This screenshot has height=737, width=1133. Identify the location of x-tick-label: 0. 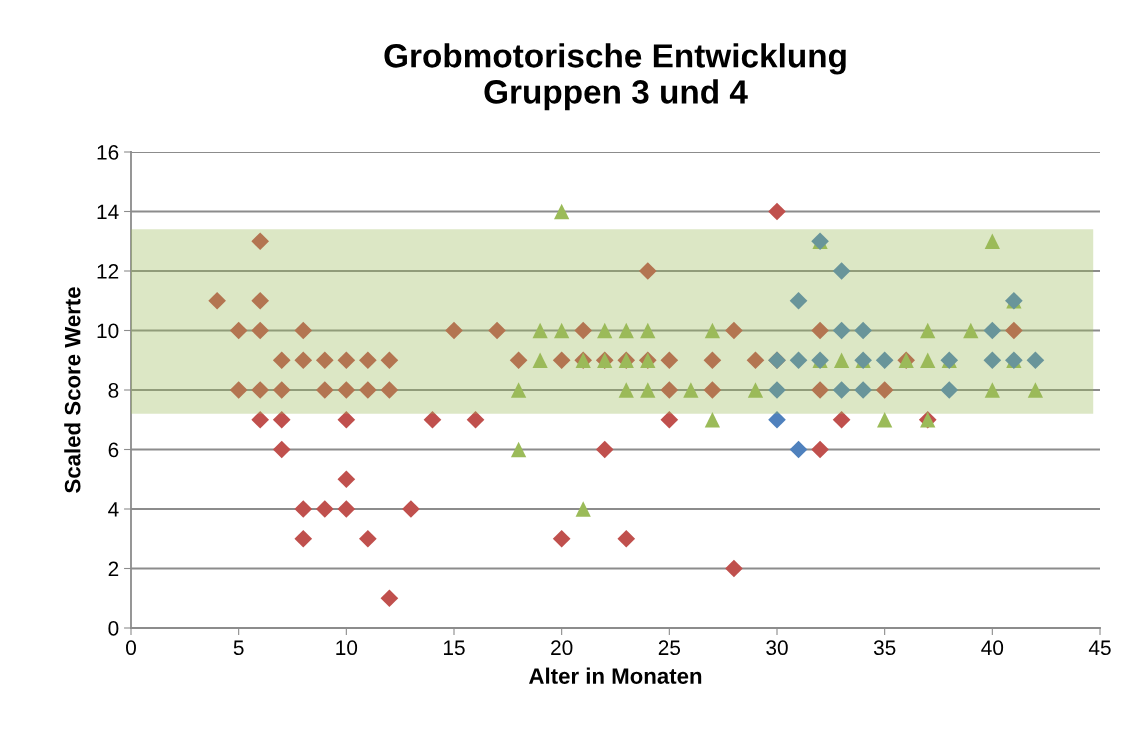
(131, 648).